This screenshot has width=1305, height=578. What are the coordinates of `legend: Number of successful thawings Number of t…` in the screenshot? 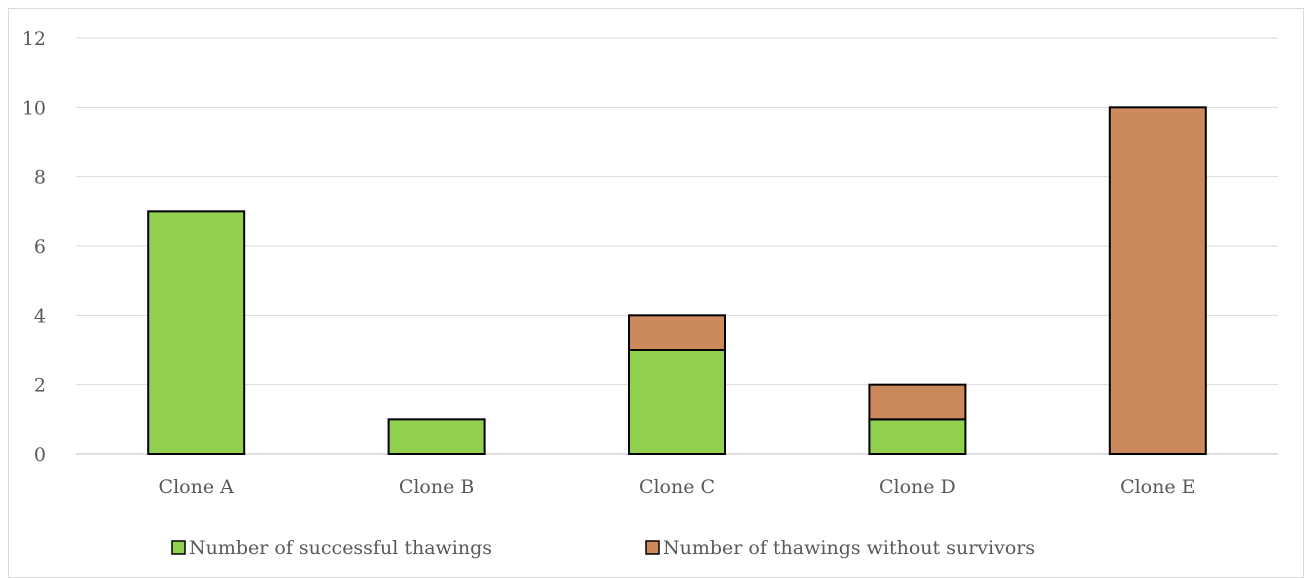 It's located at (603, 548).